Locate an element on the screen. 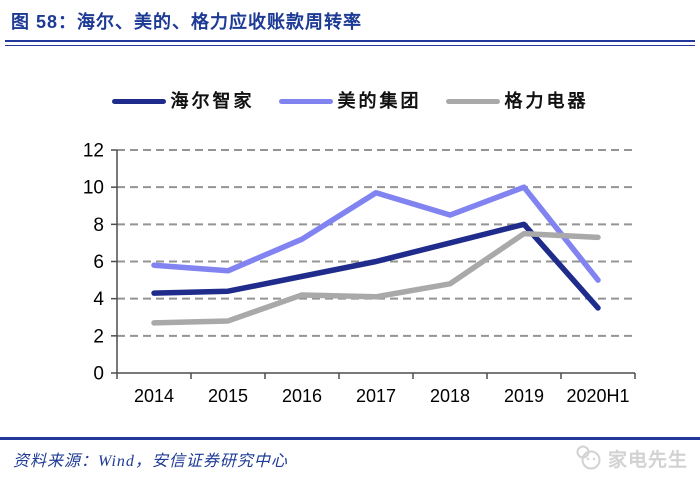  y-tick-label: 2 is located at coordinates (98, 336).